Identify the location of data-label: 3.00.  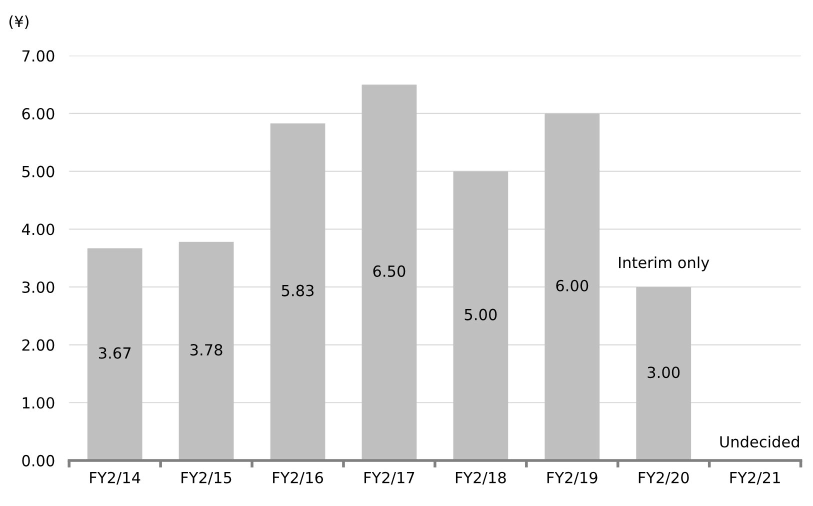
(664, 372).